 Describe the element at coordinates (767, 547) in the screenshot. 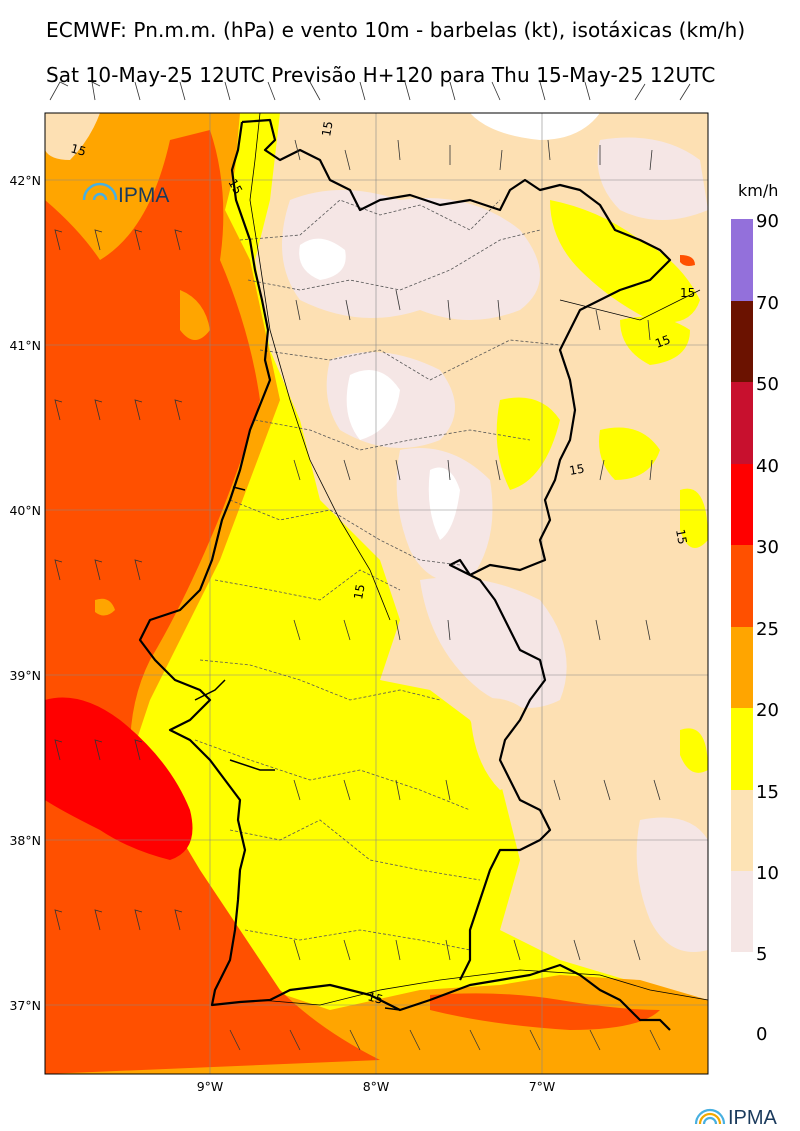

I see `colorbar-tick: 30` at that location.